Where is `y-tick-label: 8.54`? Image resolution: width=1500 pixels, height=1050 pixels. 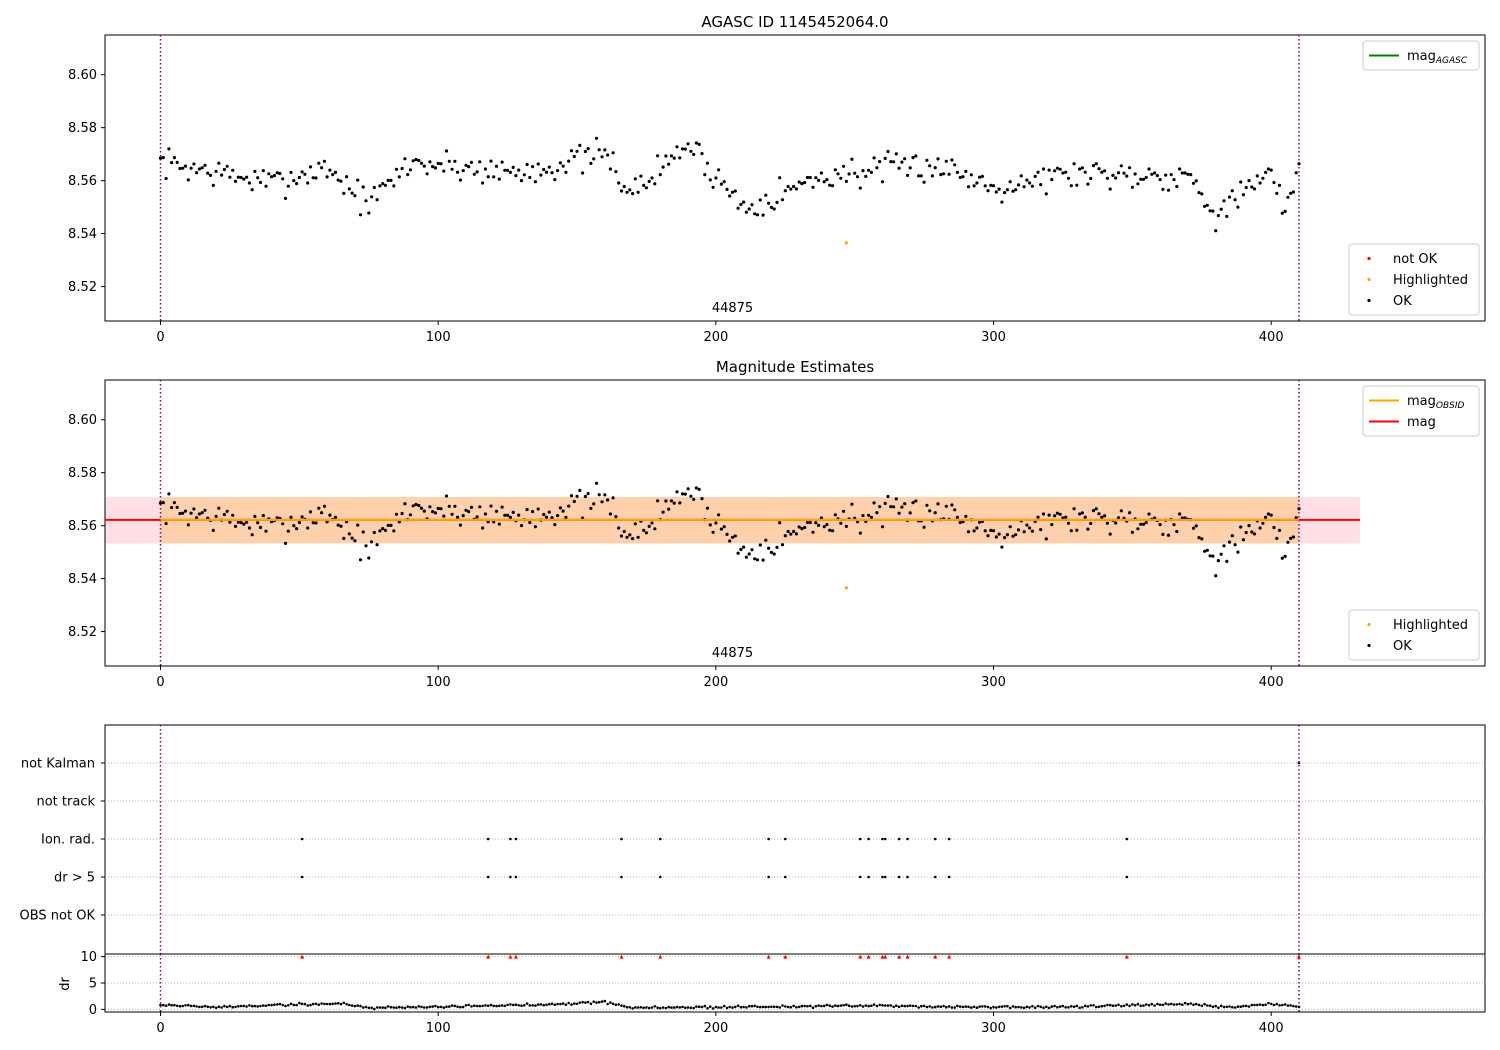
y-tick-label: 8.54 is located at coordinates (82, 234).